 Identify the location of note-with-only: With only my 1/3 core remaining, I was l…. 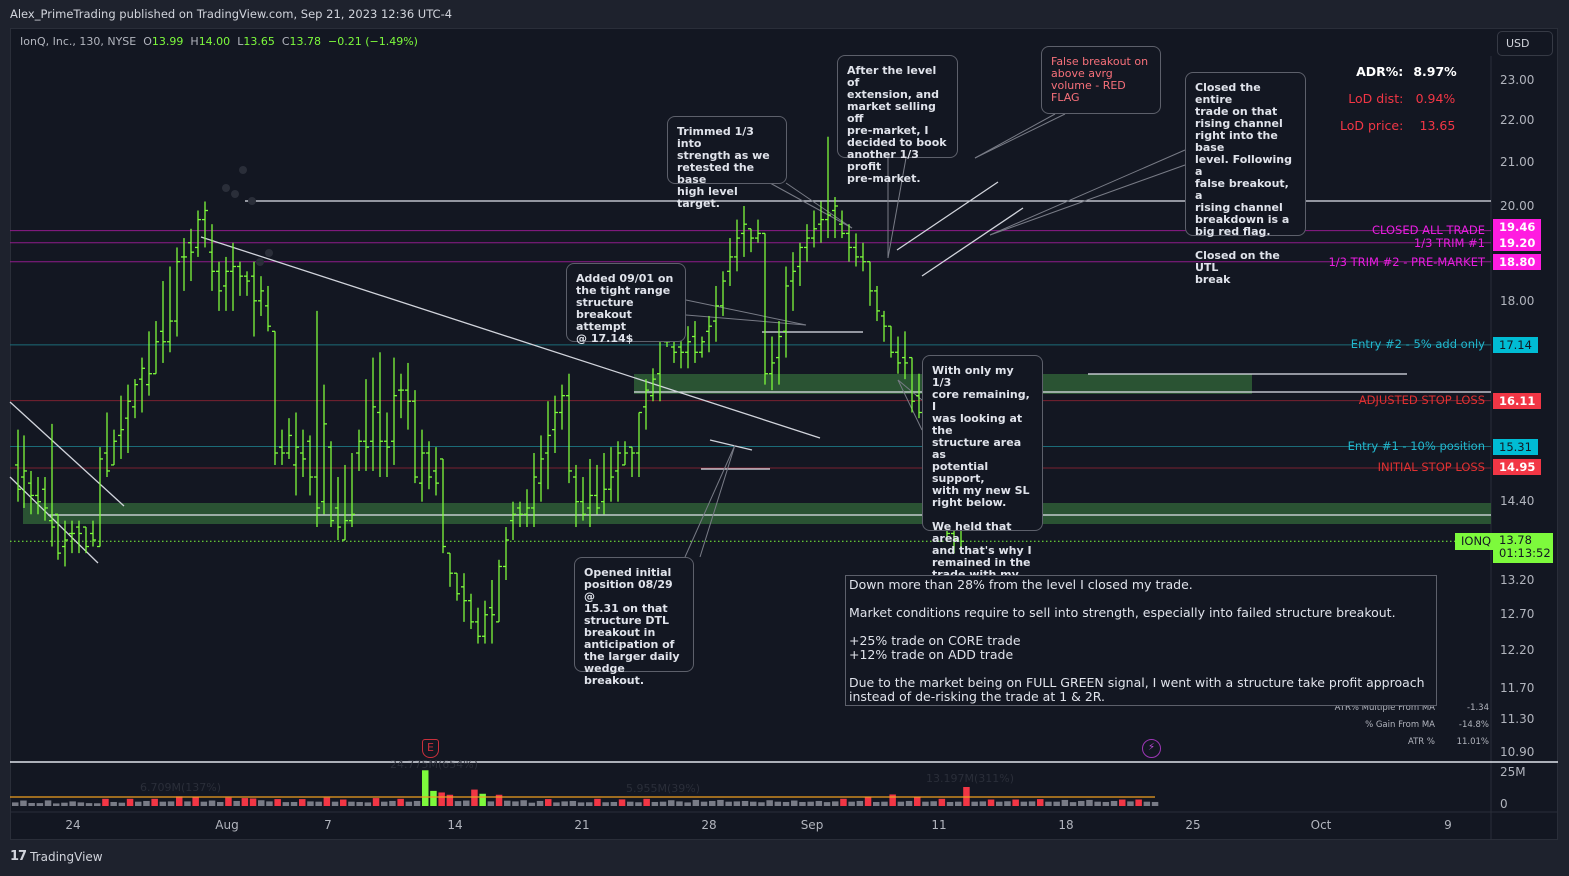
(982, 480).